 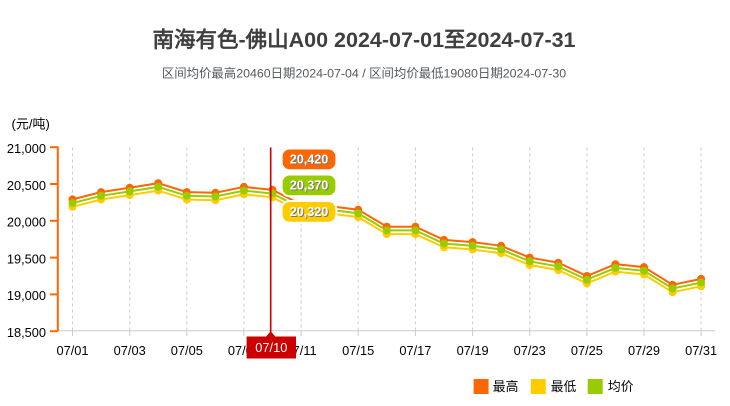 I want to click on svg-text: 07/03, so click(x=130, y=350).